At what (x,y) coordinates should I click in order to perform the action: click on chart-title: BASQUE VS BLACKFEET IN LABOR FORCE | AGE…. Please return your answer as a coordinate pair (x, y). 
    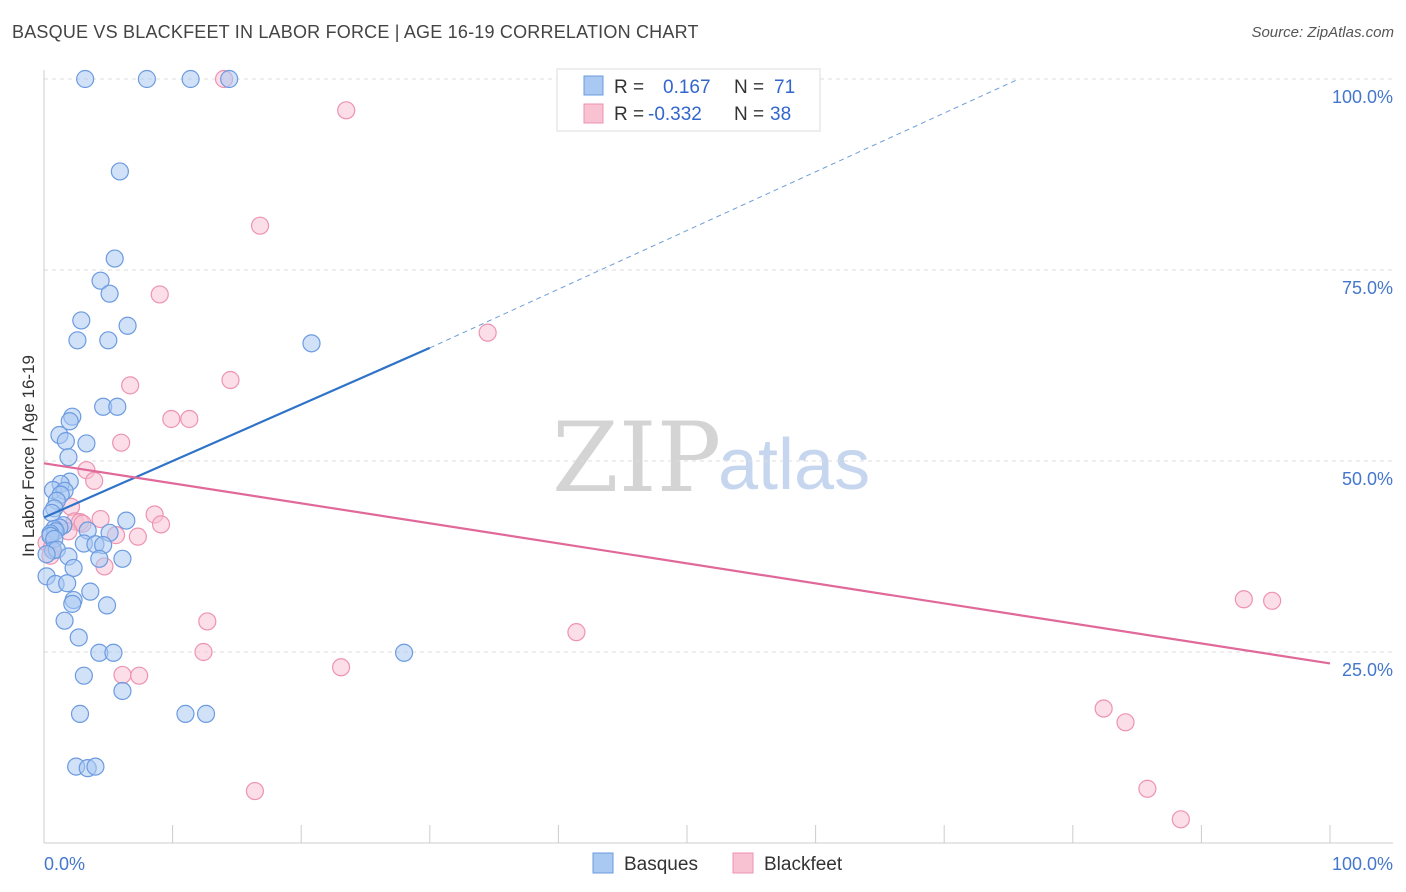
    Looking at the image, I should click on (355, 32).